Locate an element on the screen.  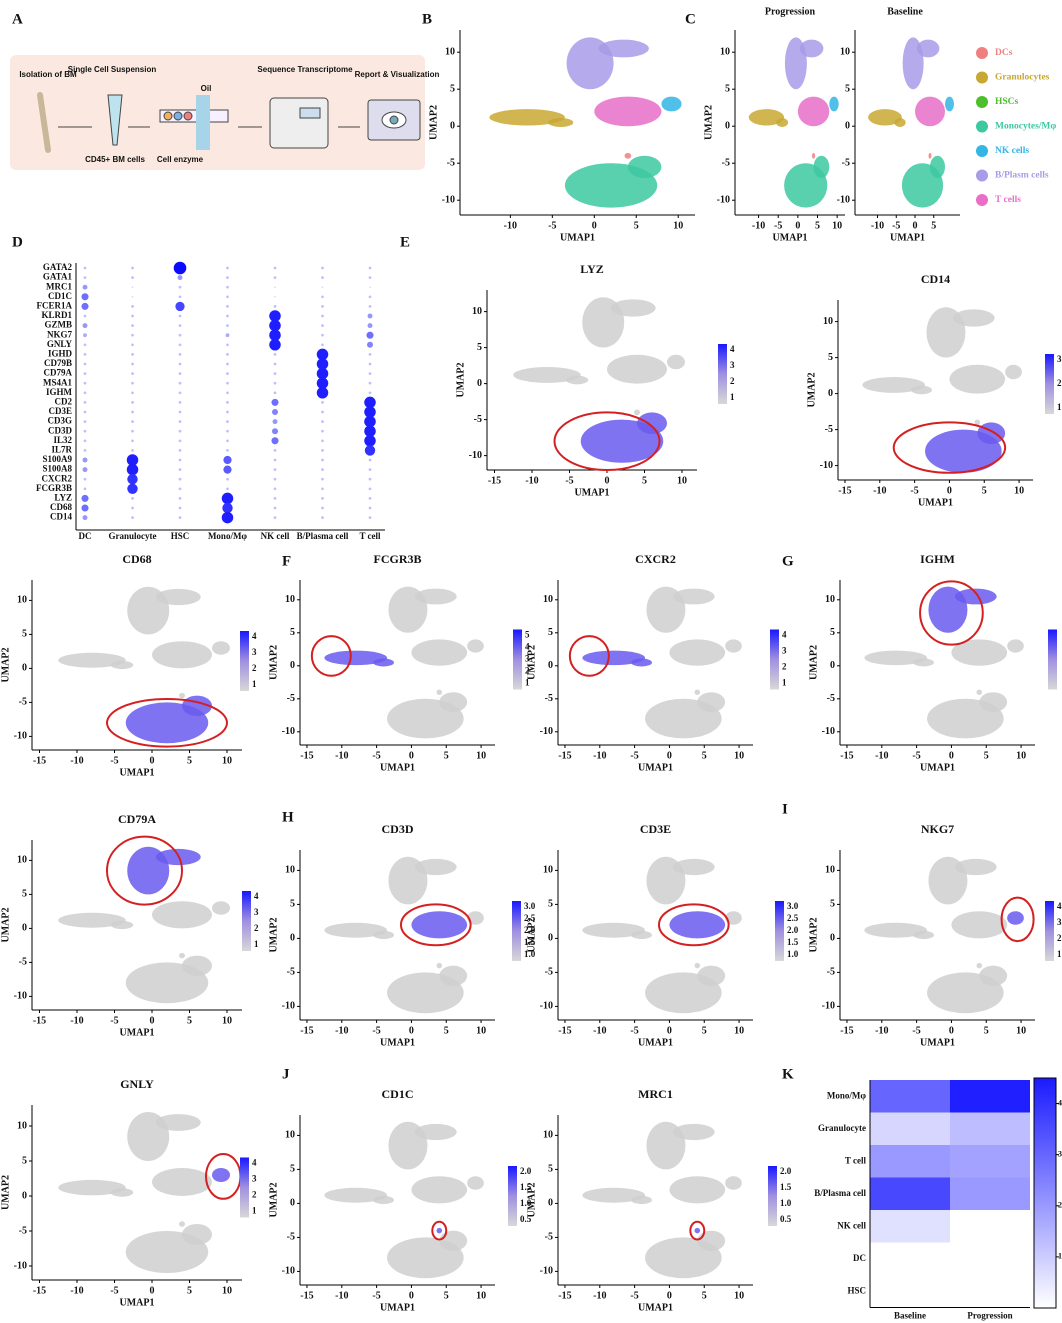
x-tick-label: -5 is located at coordinates (376, 755).